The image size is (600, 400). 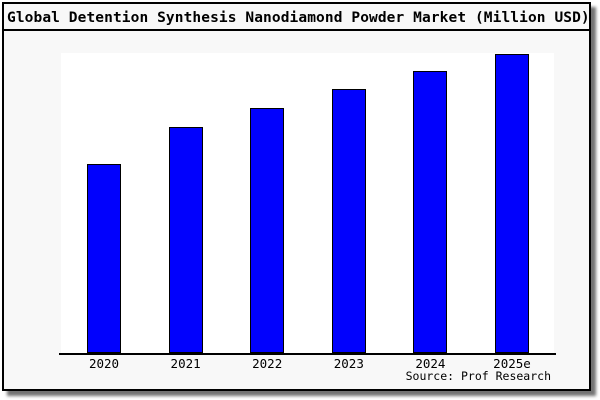 What do you see at coordinates (512, 203) in the screenshot?
I see `bar-2025e` at bounding box center [512, 203].